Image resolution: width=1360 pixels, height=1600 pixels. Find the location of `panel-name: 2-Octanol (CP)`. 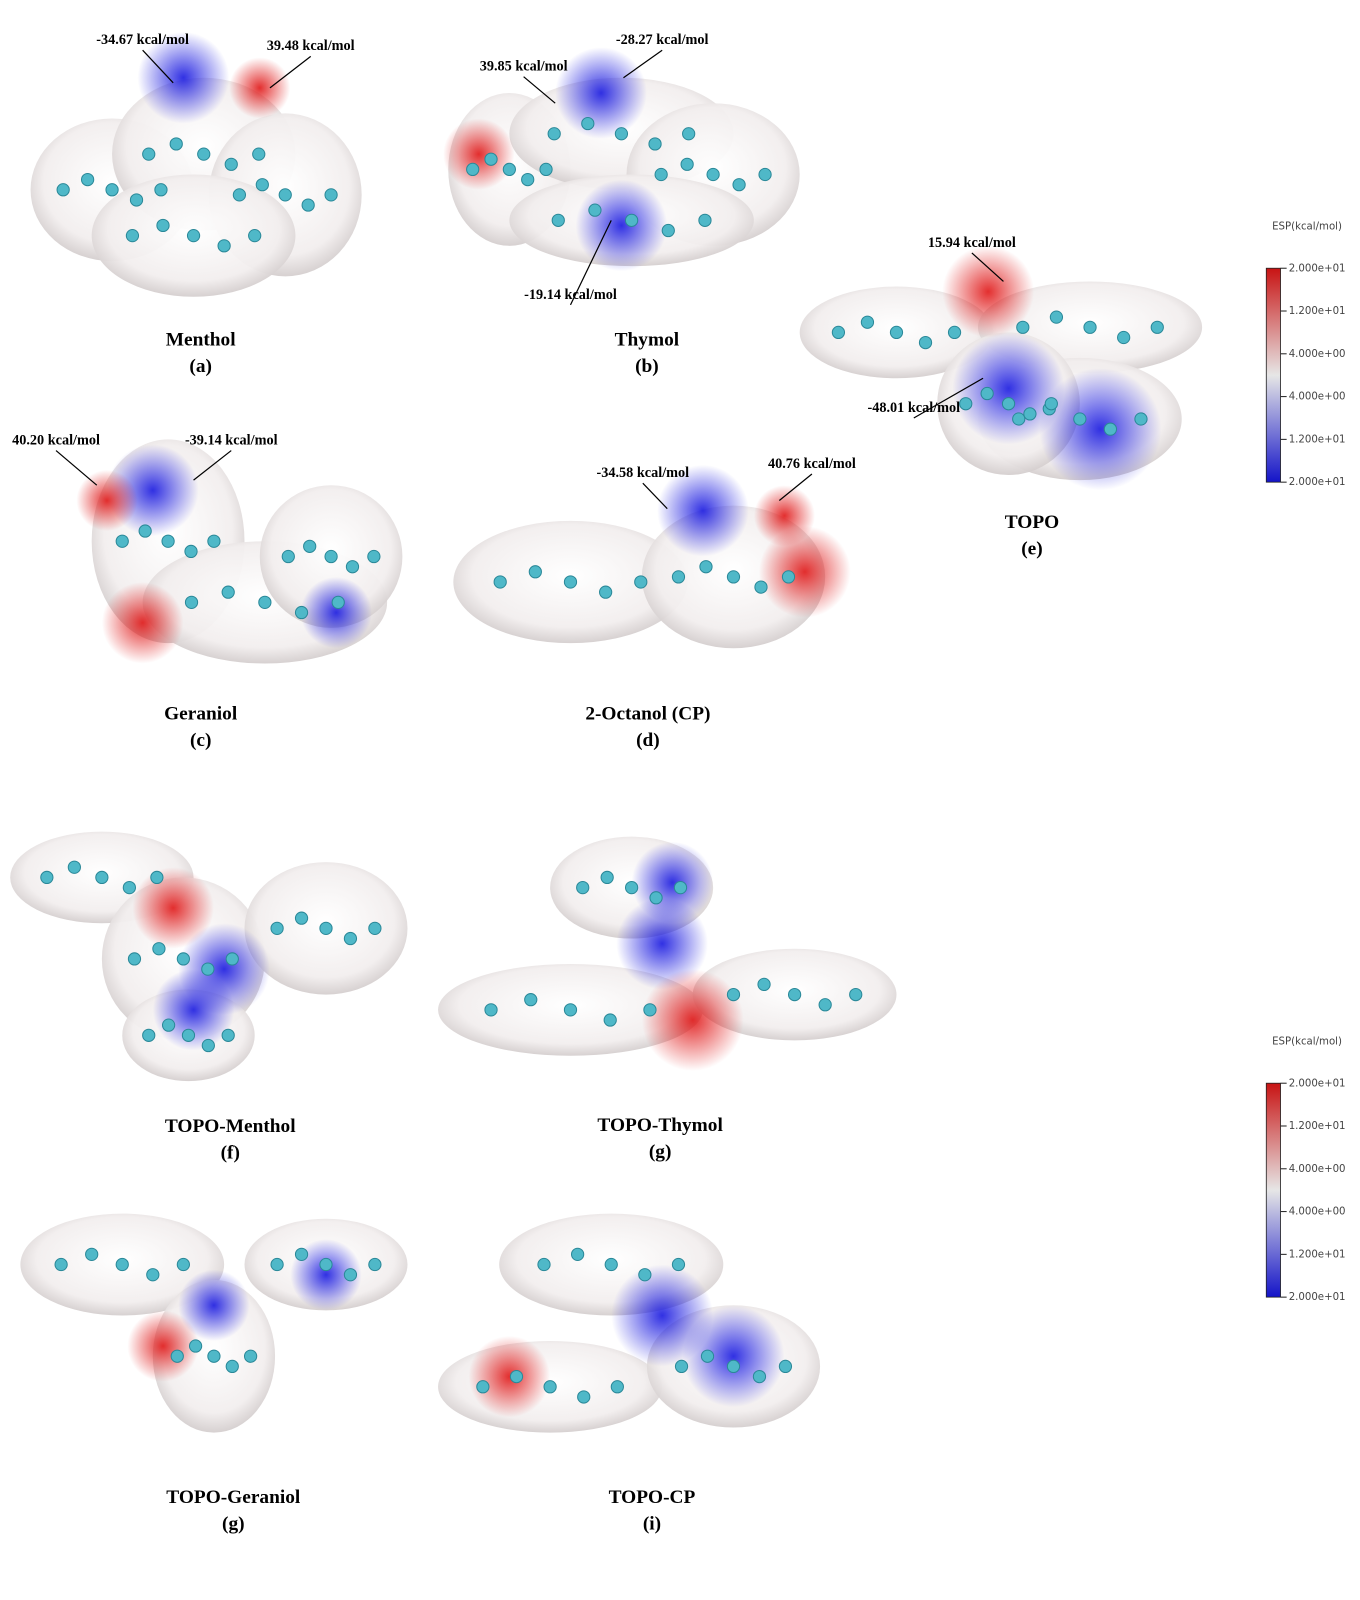

panel-name: 2-Octanol (CP) is located at coordinates (647, 714).